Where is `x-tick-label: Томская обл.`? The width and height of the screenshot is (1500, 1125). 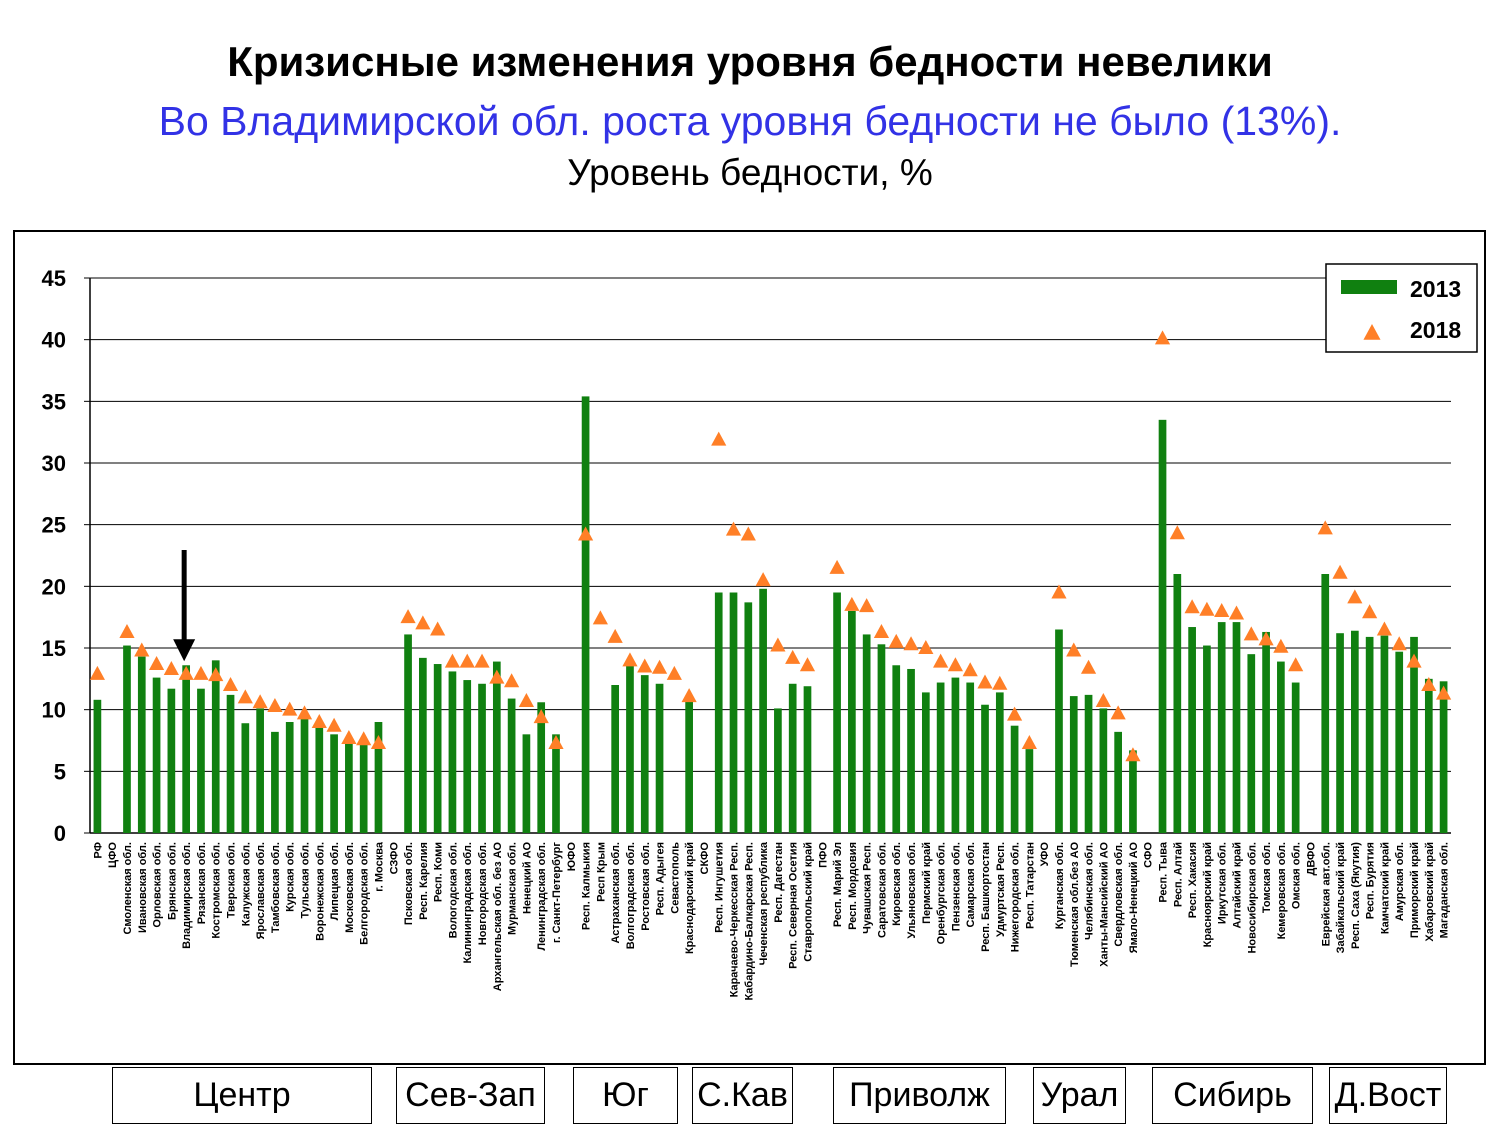 x-tick-label: Томская обл. is located at coordinates (1267, 877).